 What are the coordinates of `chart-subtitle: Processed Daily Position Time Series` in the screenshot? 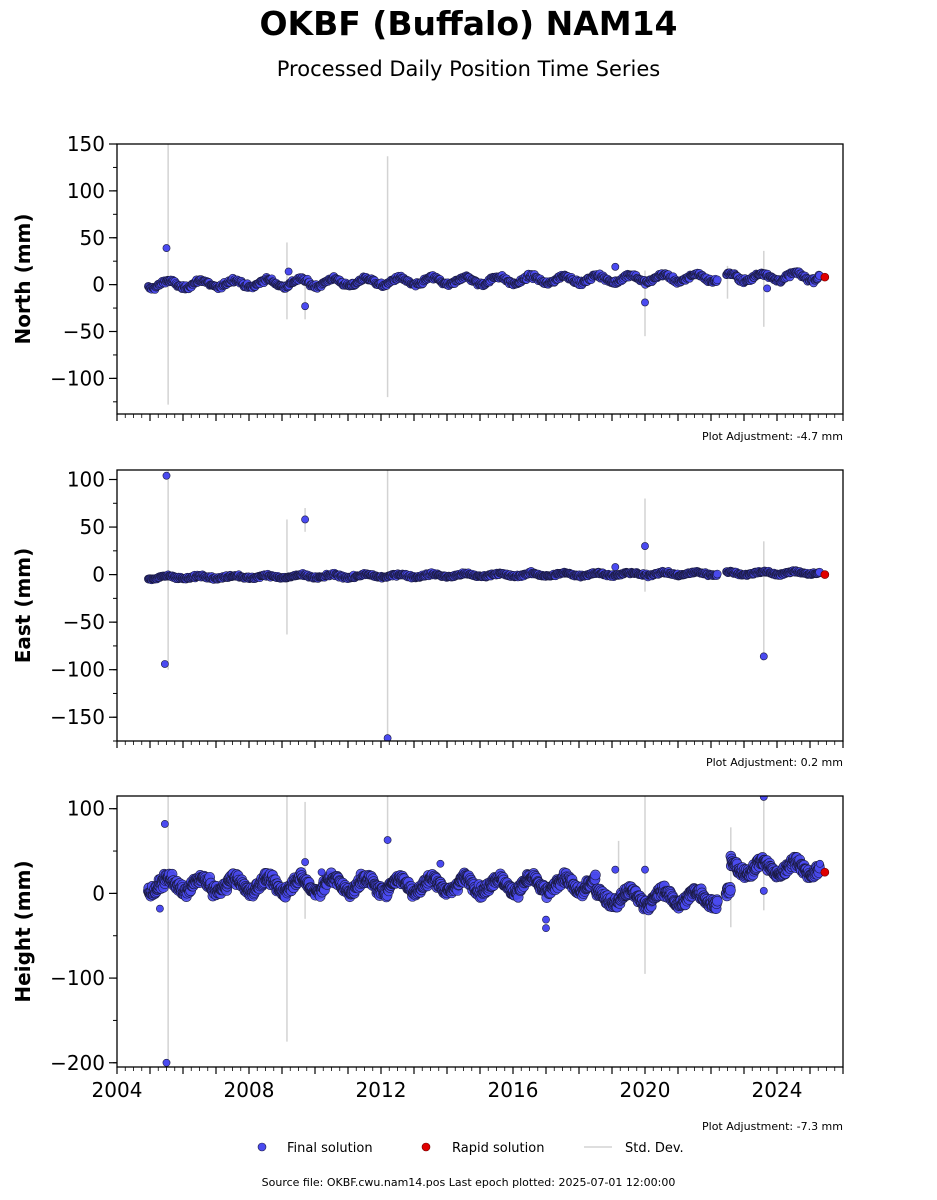 It's located at (468, 69).